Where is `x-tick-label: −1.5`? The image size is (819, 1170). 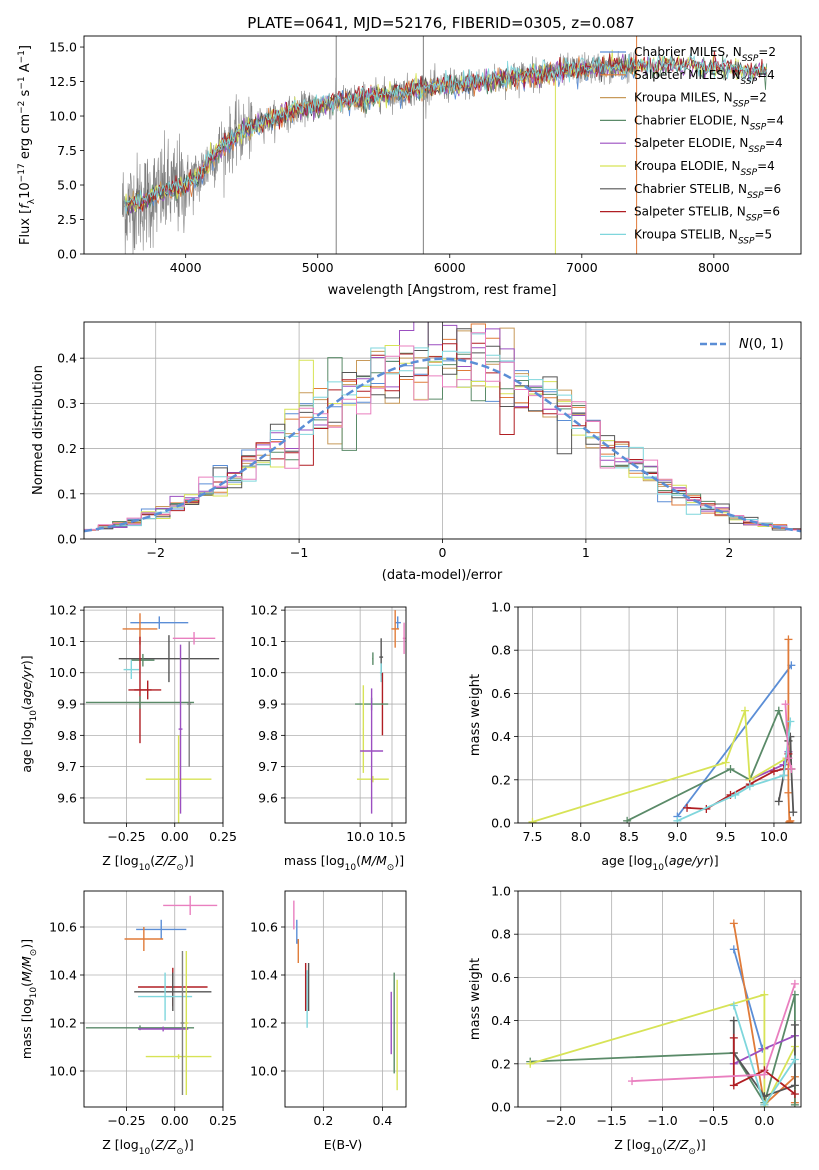
x-tick-label: −1.5 is located at coordinates (611, 1120).